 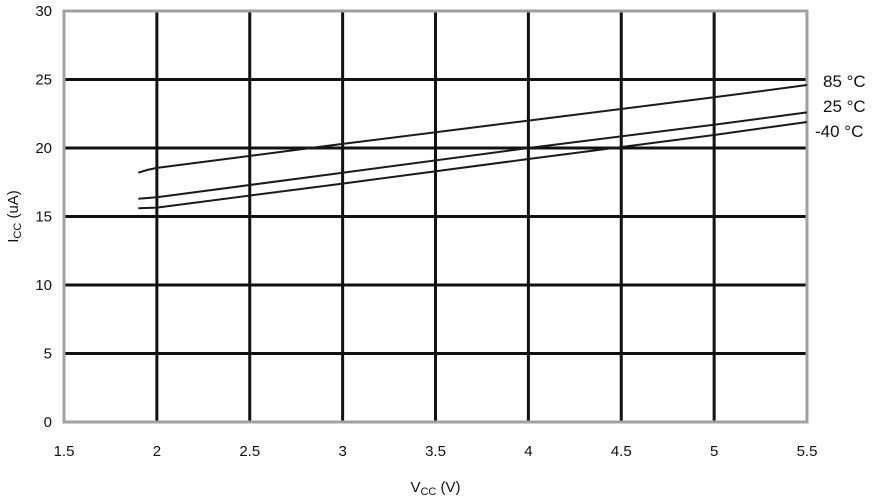 I want to click on y-tick-labels: 0 5 10 15 20 25 30, so click(x=43, y=217).